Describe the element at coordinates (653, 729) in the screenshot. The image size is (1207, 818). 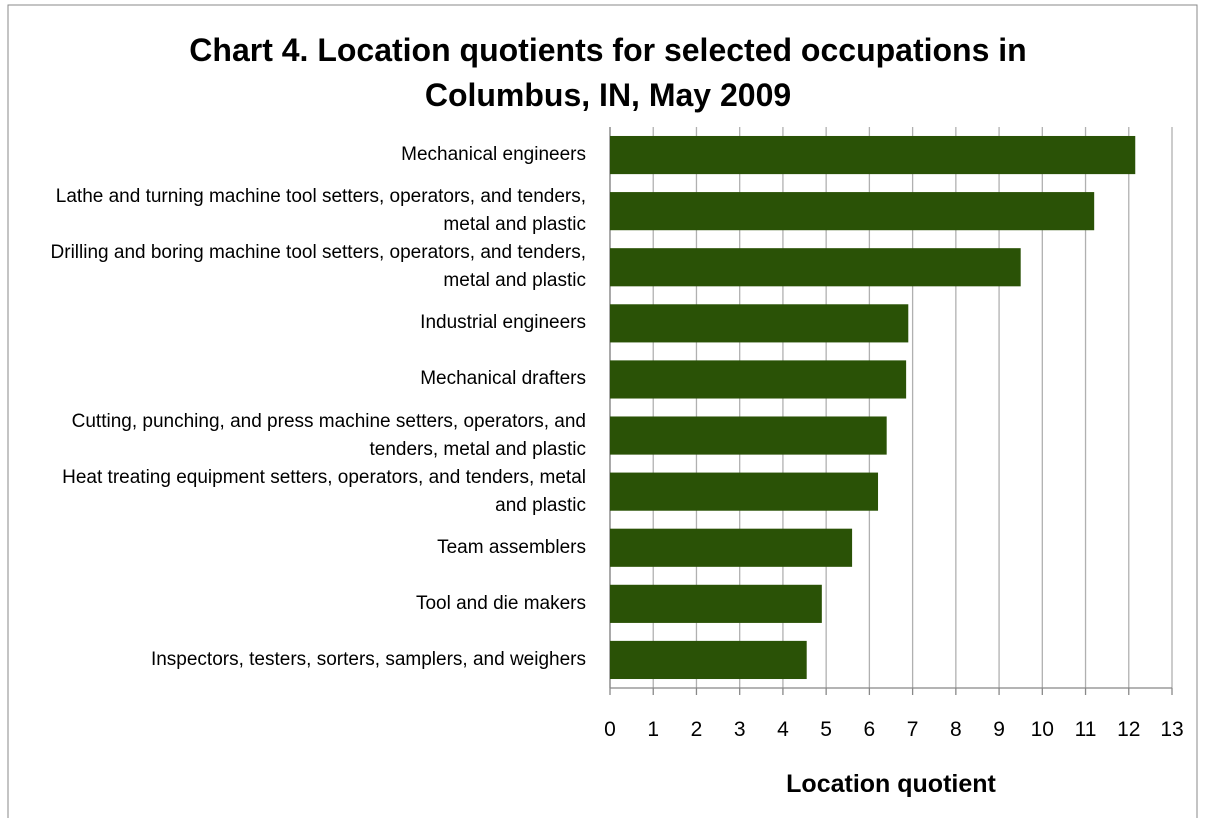
I see `x-tick-label: 1` at that location.